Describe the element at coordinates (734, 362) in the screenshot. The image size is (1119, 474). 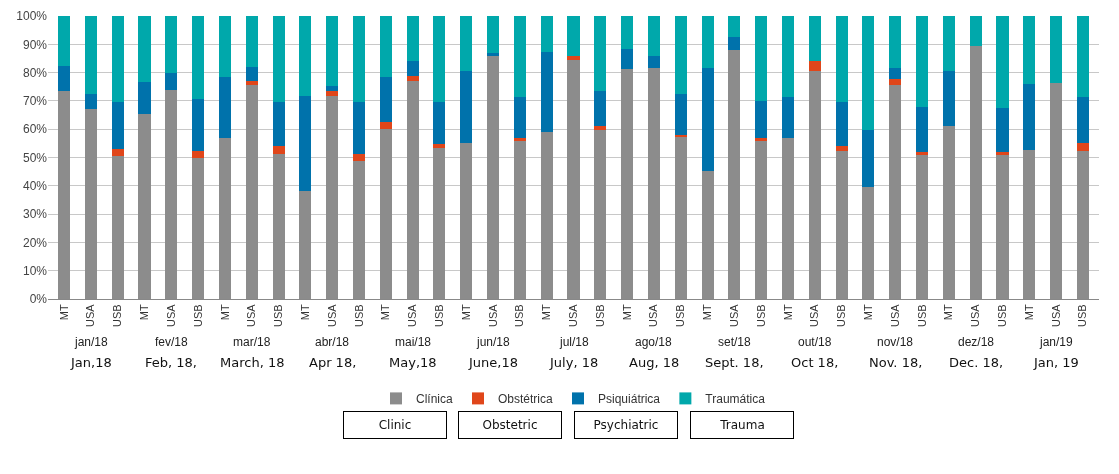
I see `text: Sept. 18,` at that location.